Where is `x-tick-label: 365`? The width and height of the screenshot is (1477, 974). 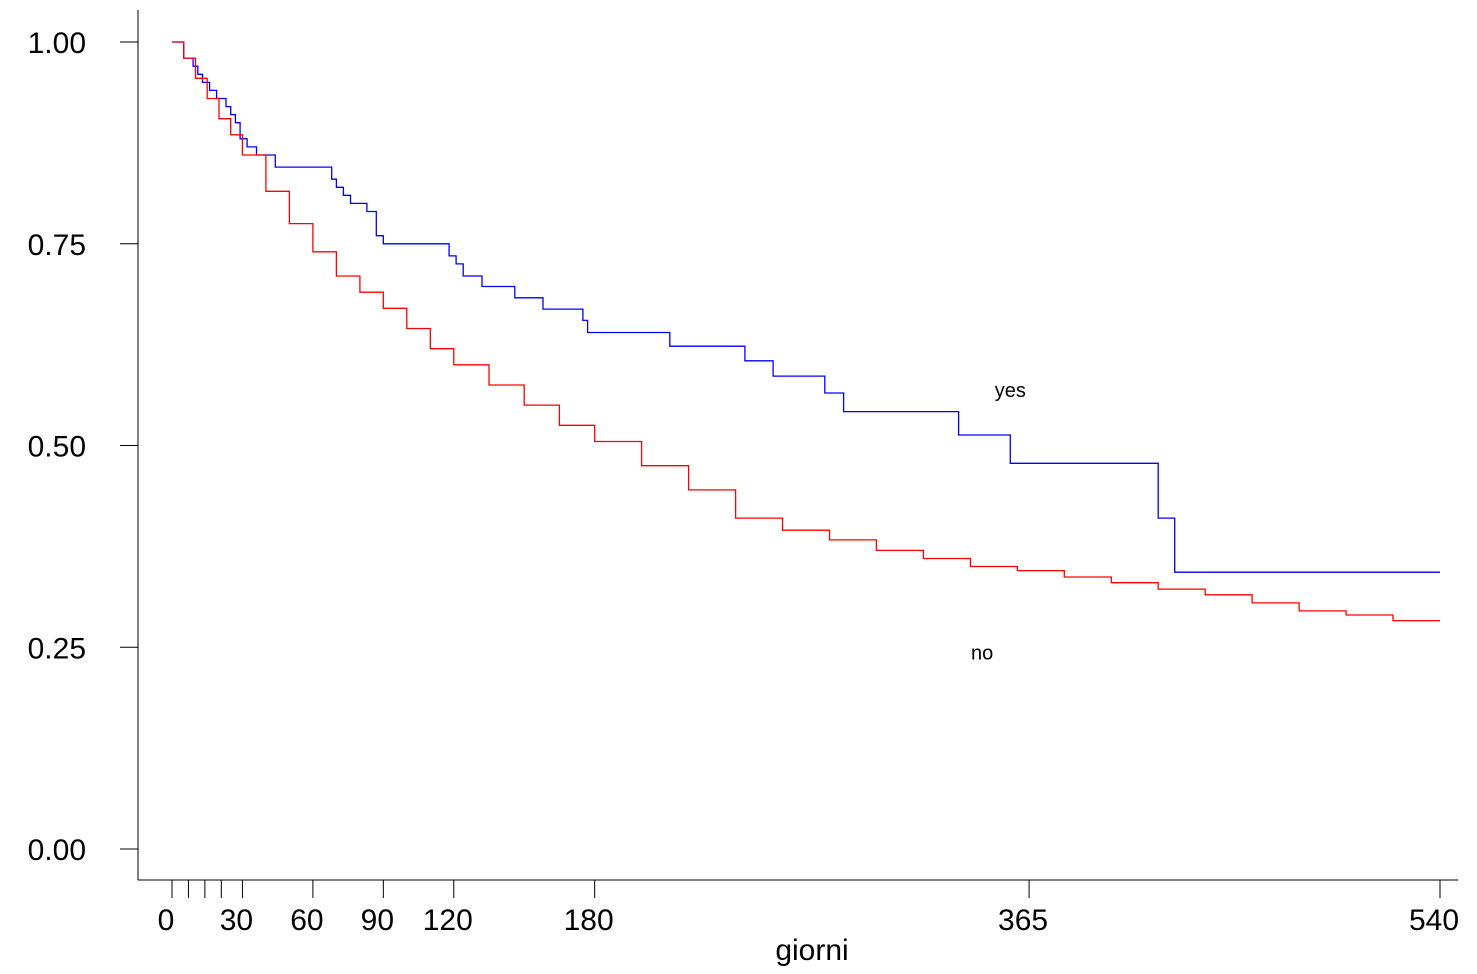
x-tick-label: 365 is located at coordinates (1023, 920).